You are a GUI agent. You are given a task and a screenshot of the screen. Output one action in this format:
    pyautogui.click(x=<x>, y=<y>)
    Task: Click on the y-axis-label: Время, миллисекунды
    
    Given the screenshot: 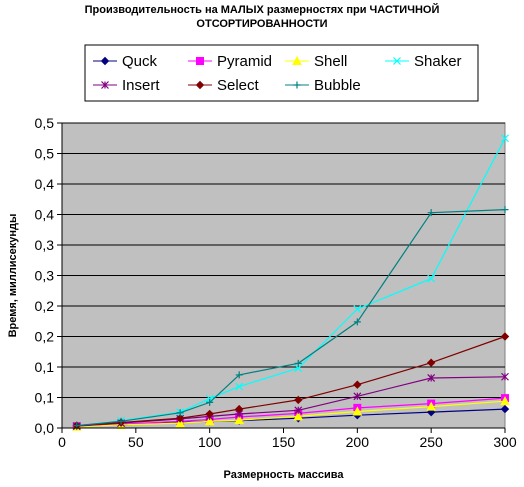 What is the action you would take?
    pyautogui.click(x=13, y=276)
    